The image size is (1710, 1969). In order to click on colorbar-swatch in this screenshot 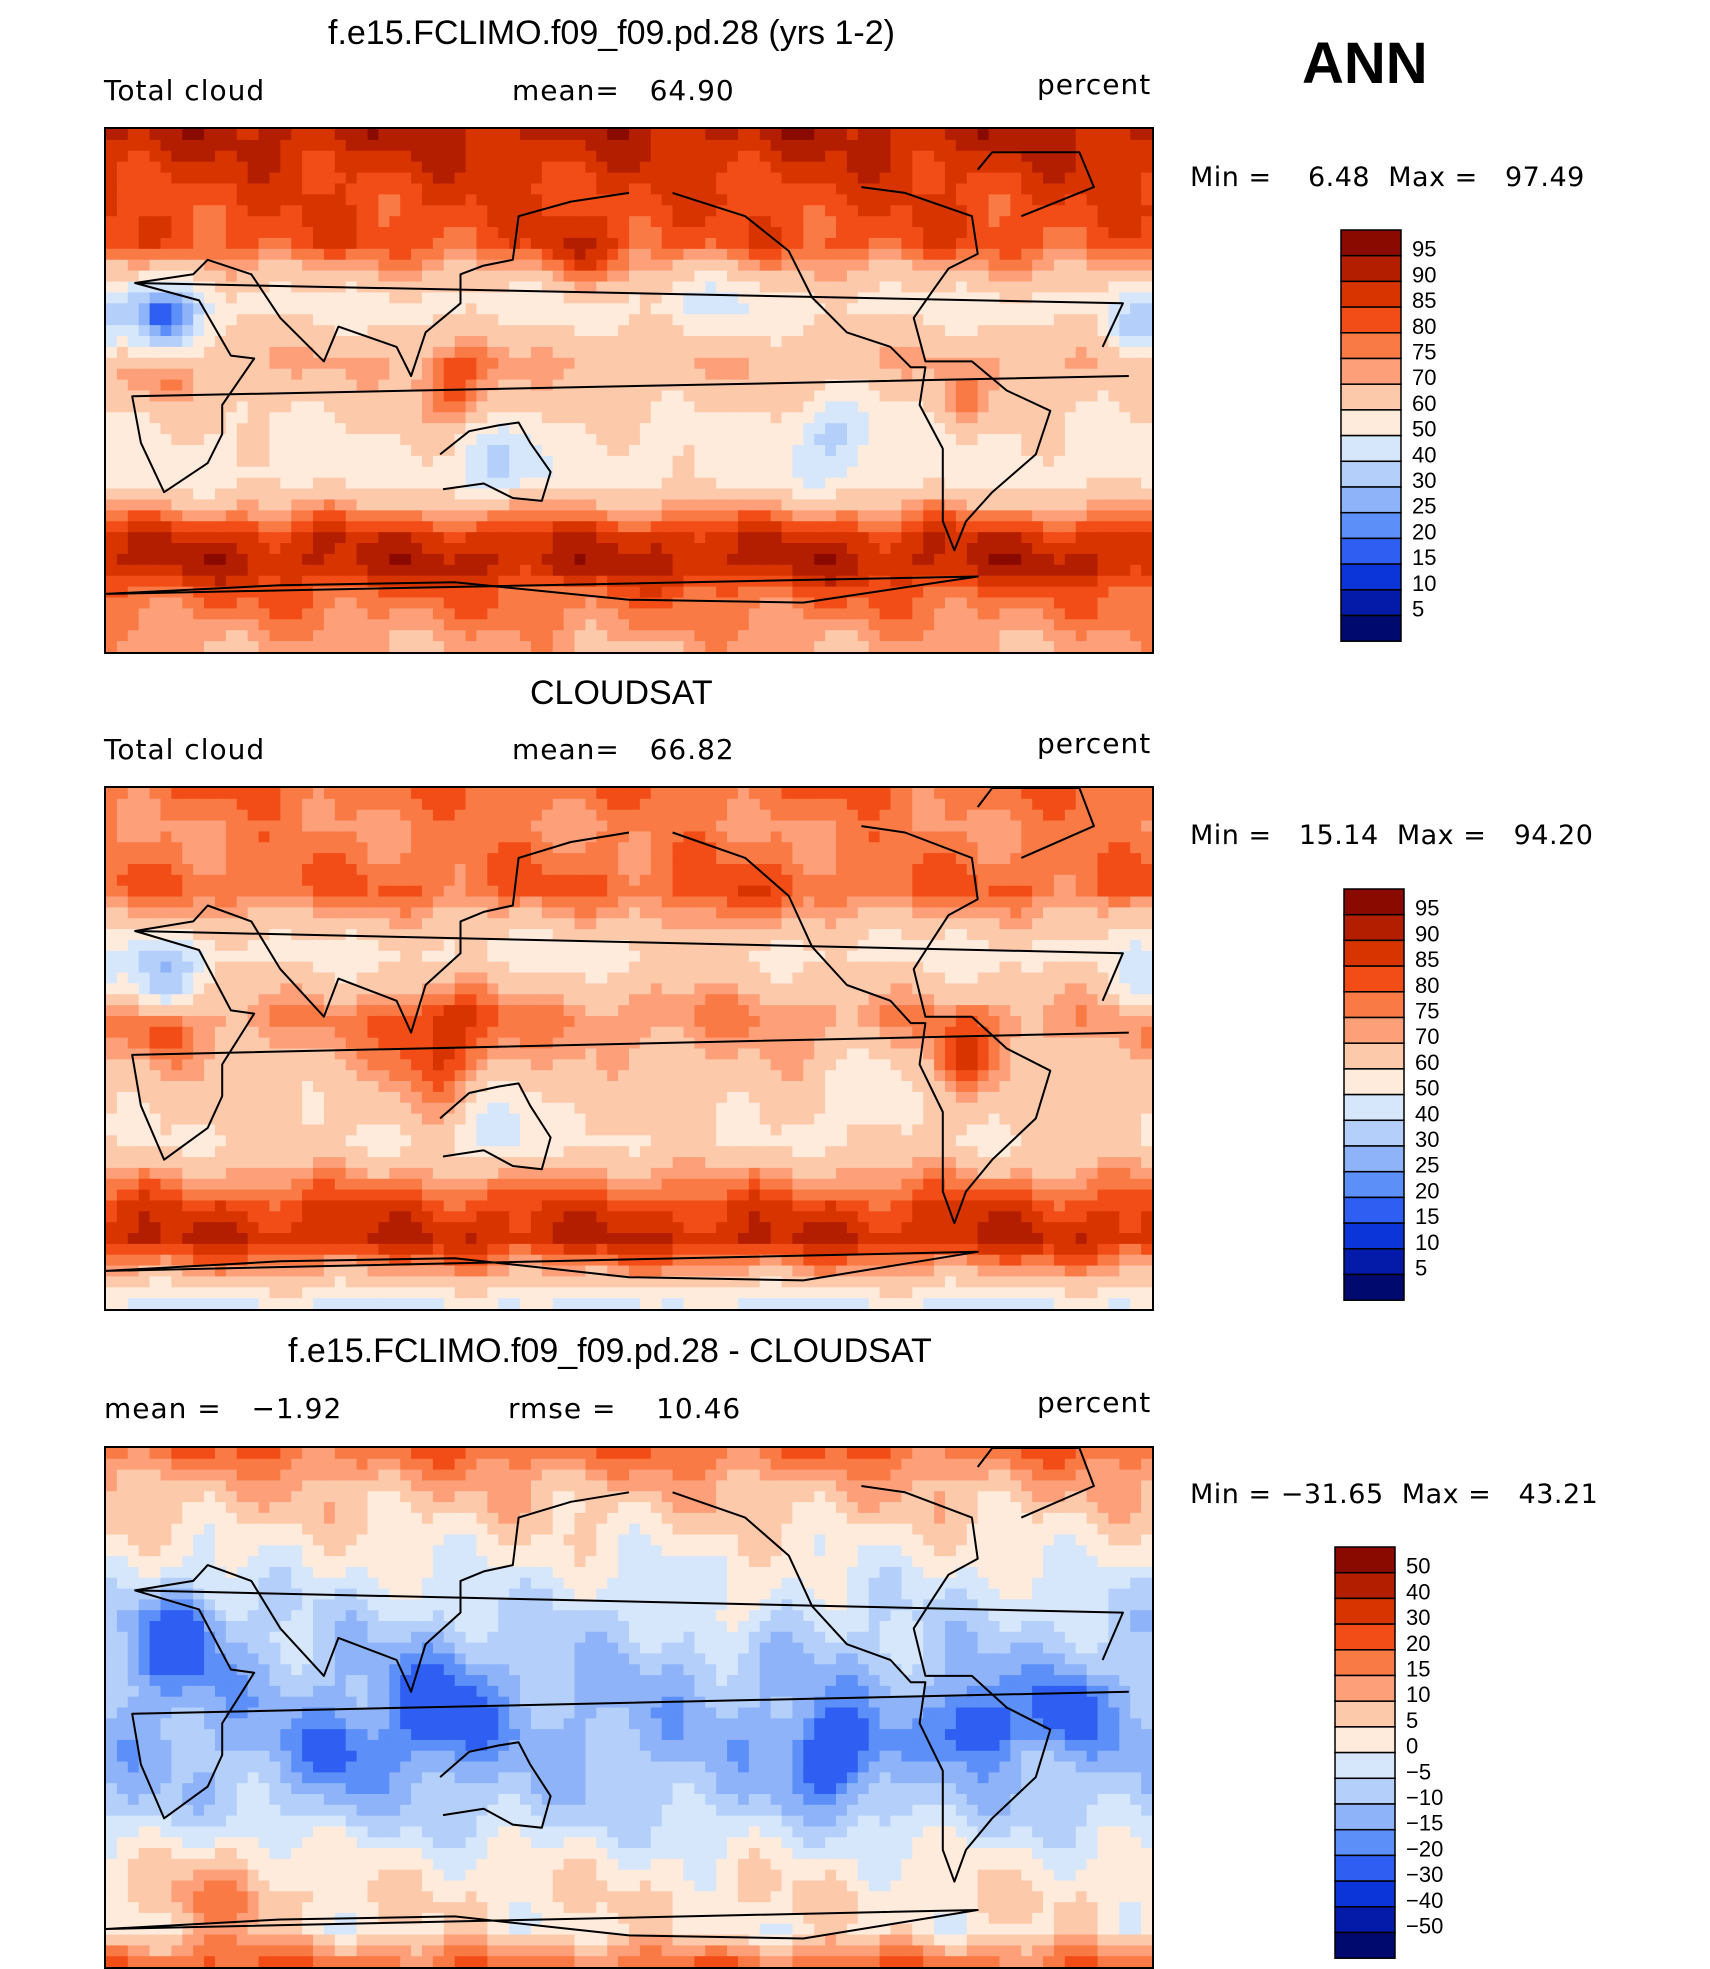, I will do `click(1371, 628)`.